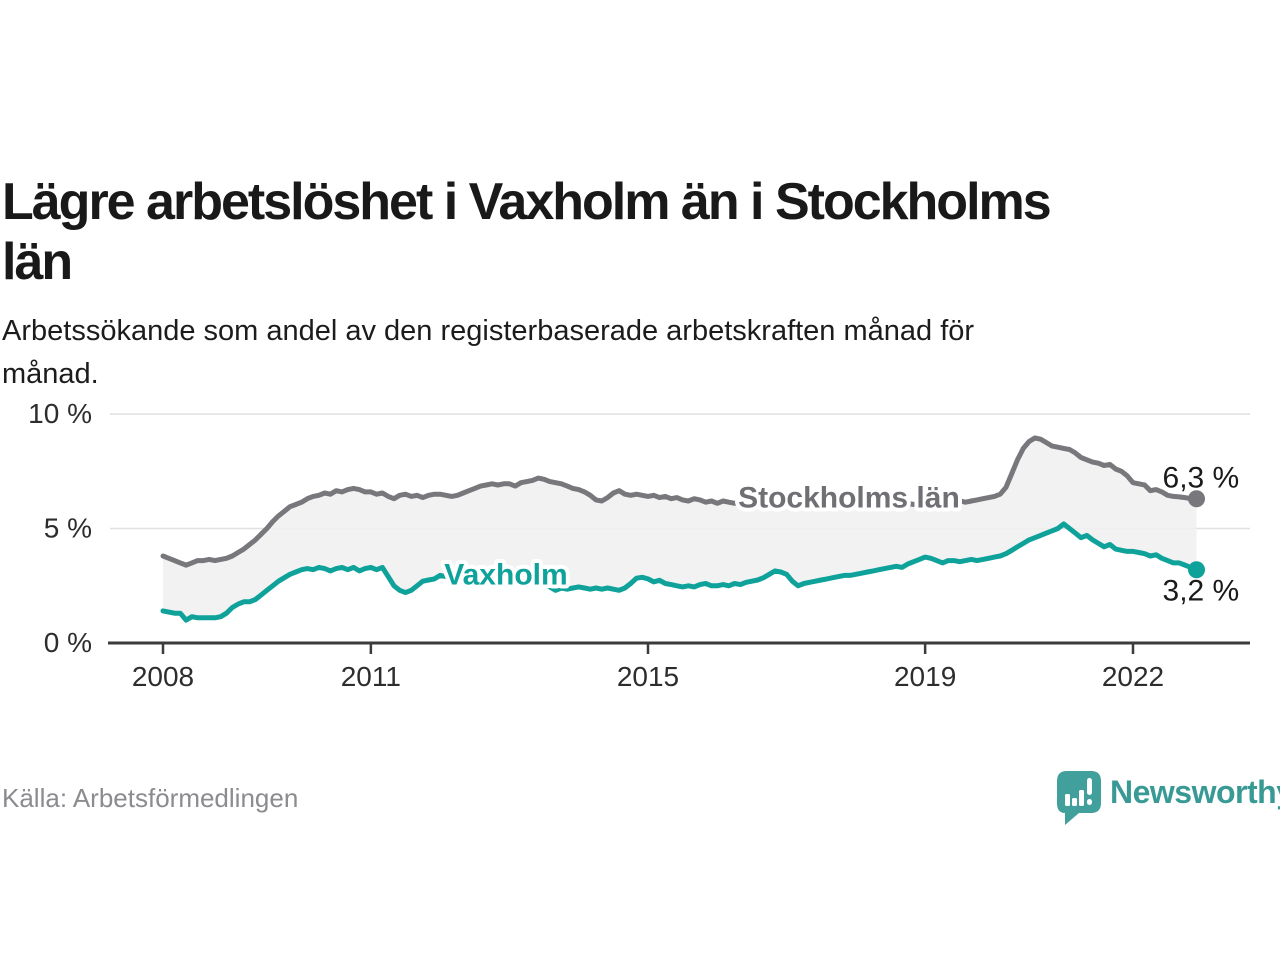 The image size is (1280, 960). What do you see at coordinates (1201, 478) in the screenshot?
I see `end-value-label: 6,3 %` at bounding box center [1201, 478].